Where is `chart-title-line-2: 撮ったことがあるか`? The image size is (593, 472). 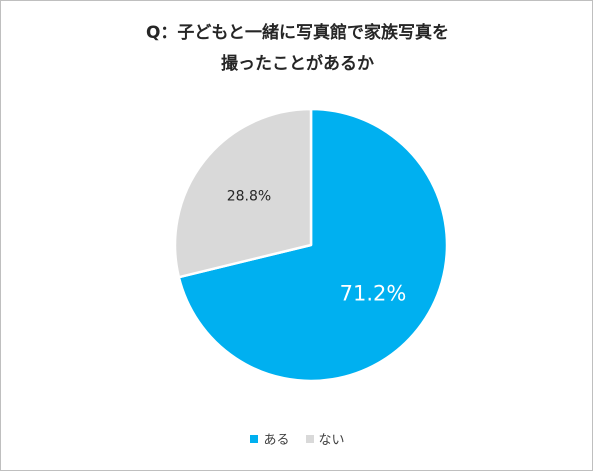
chart-title-line-2: 撮ったことがあるか is located at coordinates (297, 64).